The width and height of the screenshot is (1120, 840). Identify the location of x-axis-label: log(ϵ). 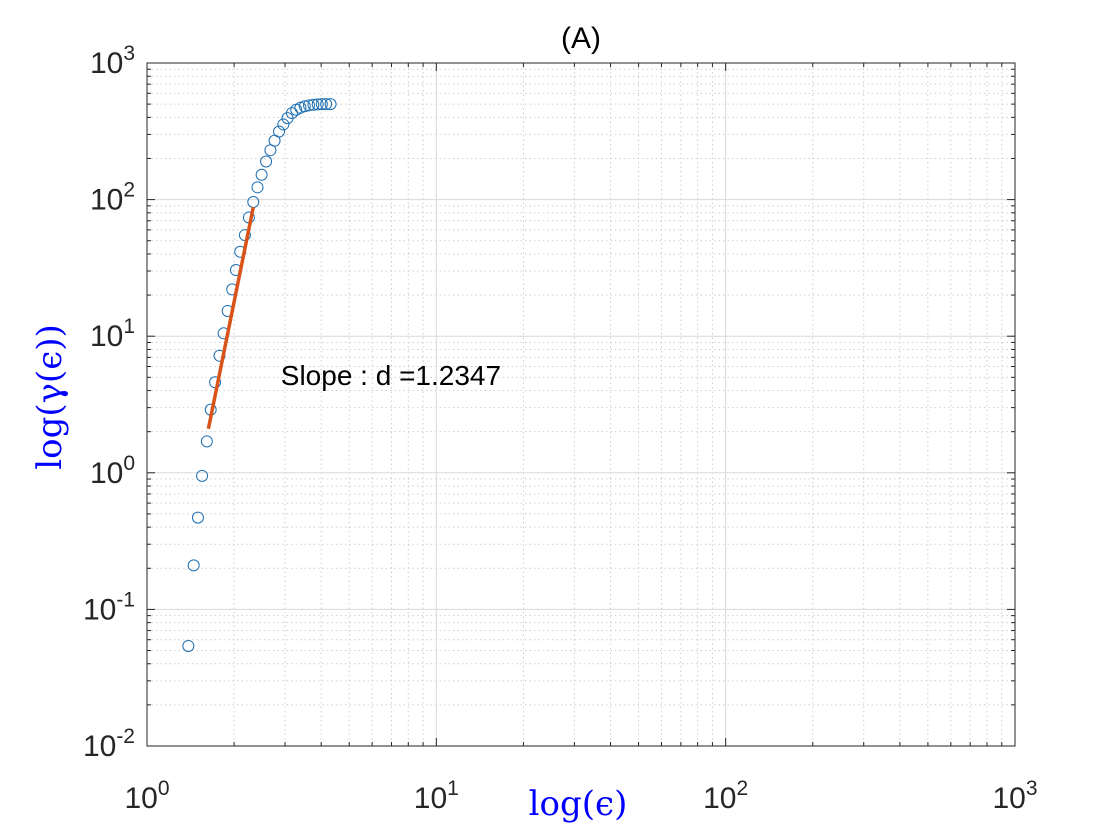
(578, 804).